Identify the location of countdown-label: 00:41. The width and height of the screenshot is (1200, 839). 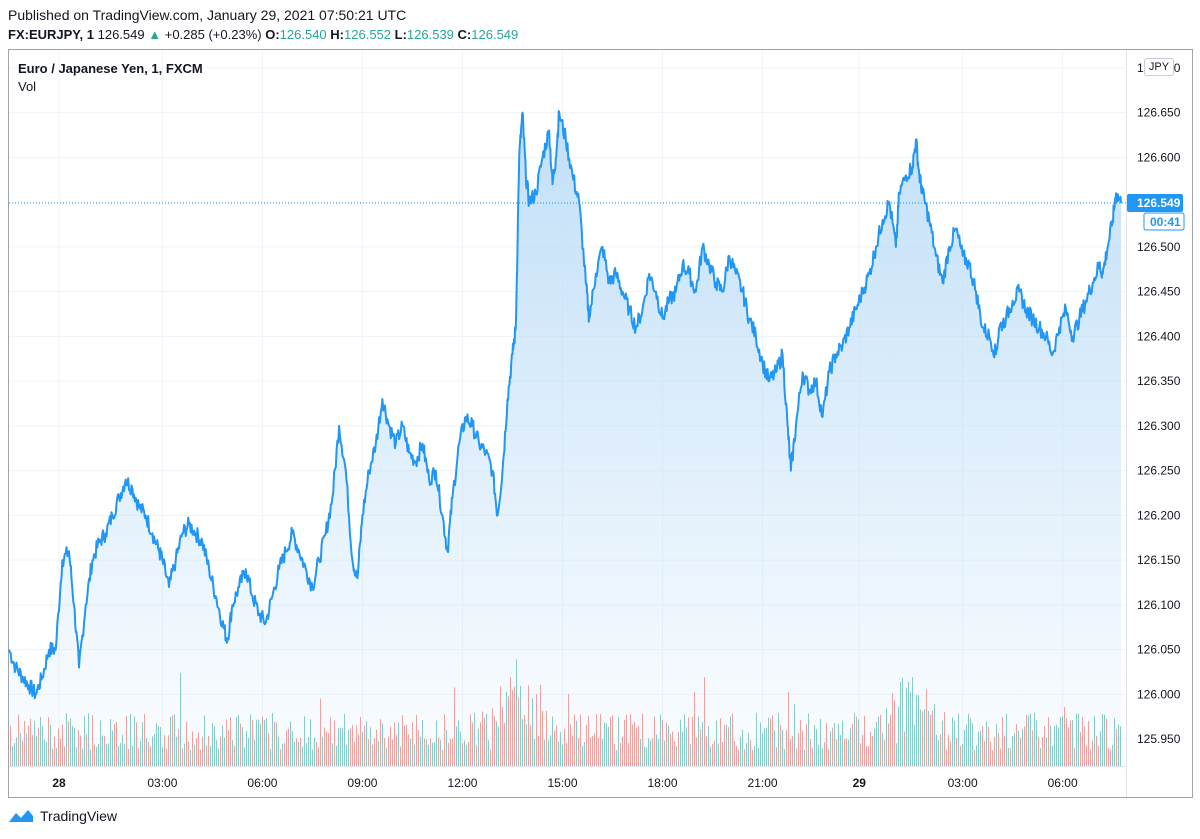
(1165, 222).